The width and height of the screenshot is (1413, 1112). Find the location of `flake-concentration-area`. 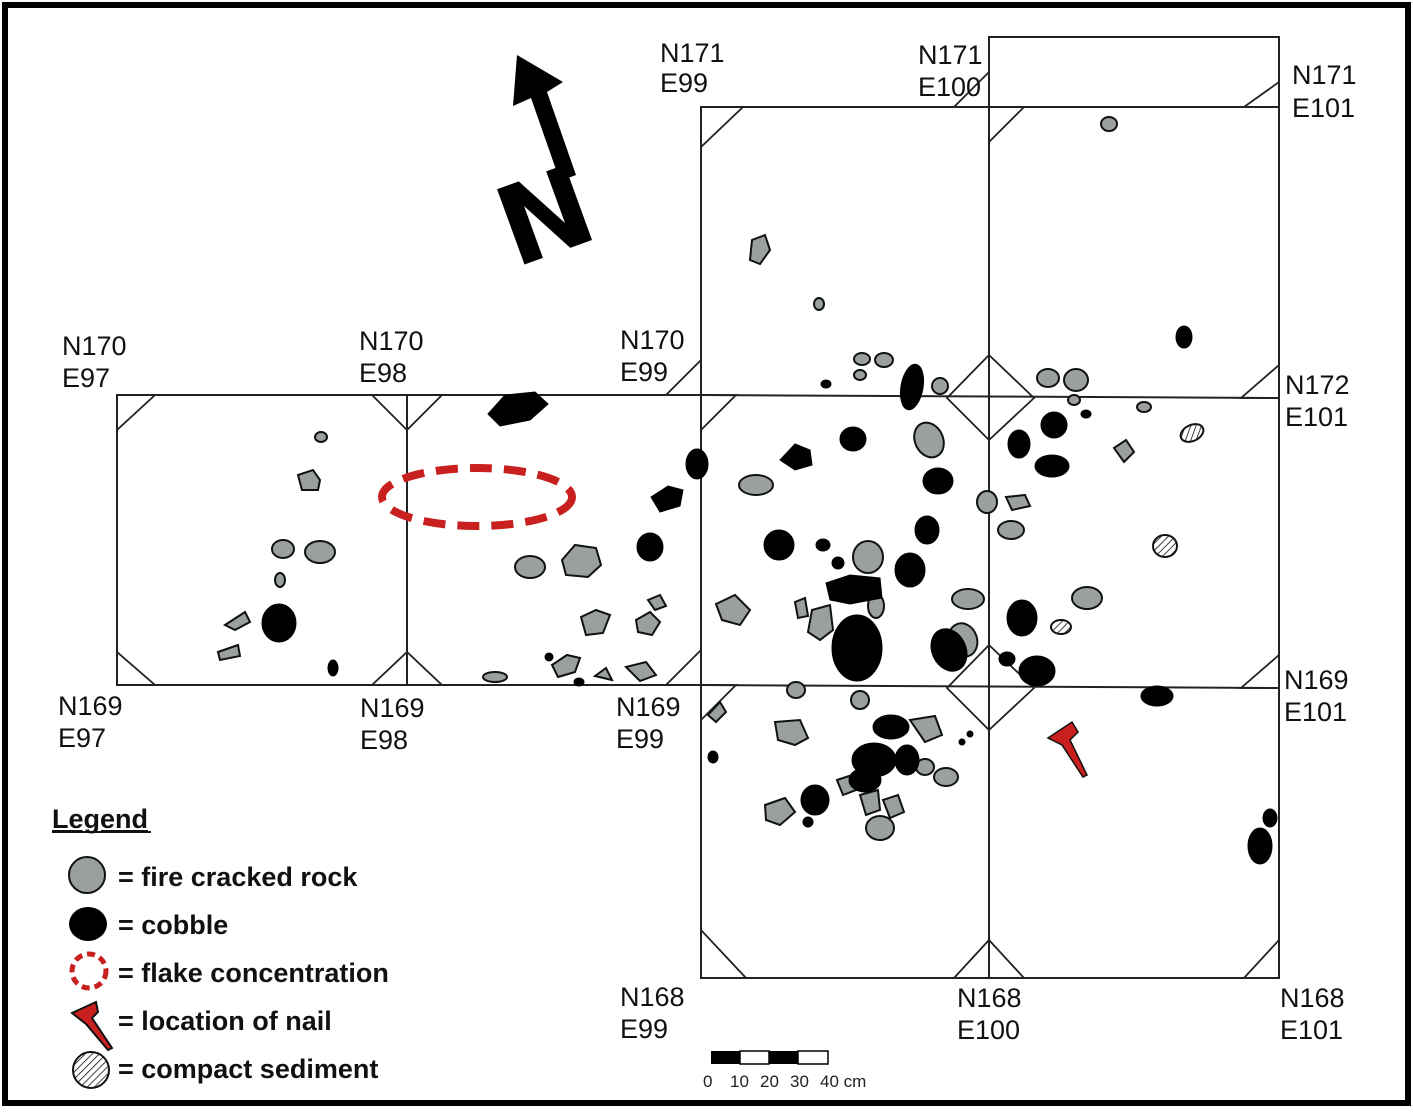

flake-concentration-area is located at coordinates (477, 497).